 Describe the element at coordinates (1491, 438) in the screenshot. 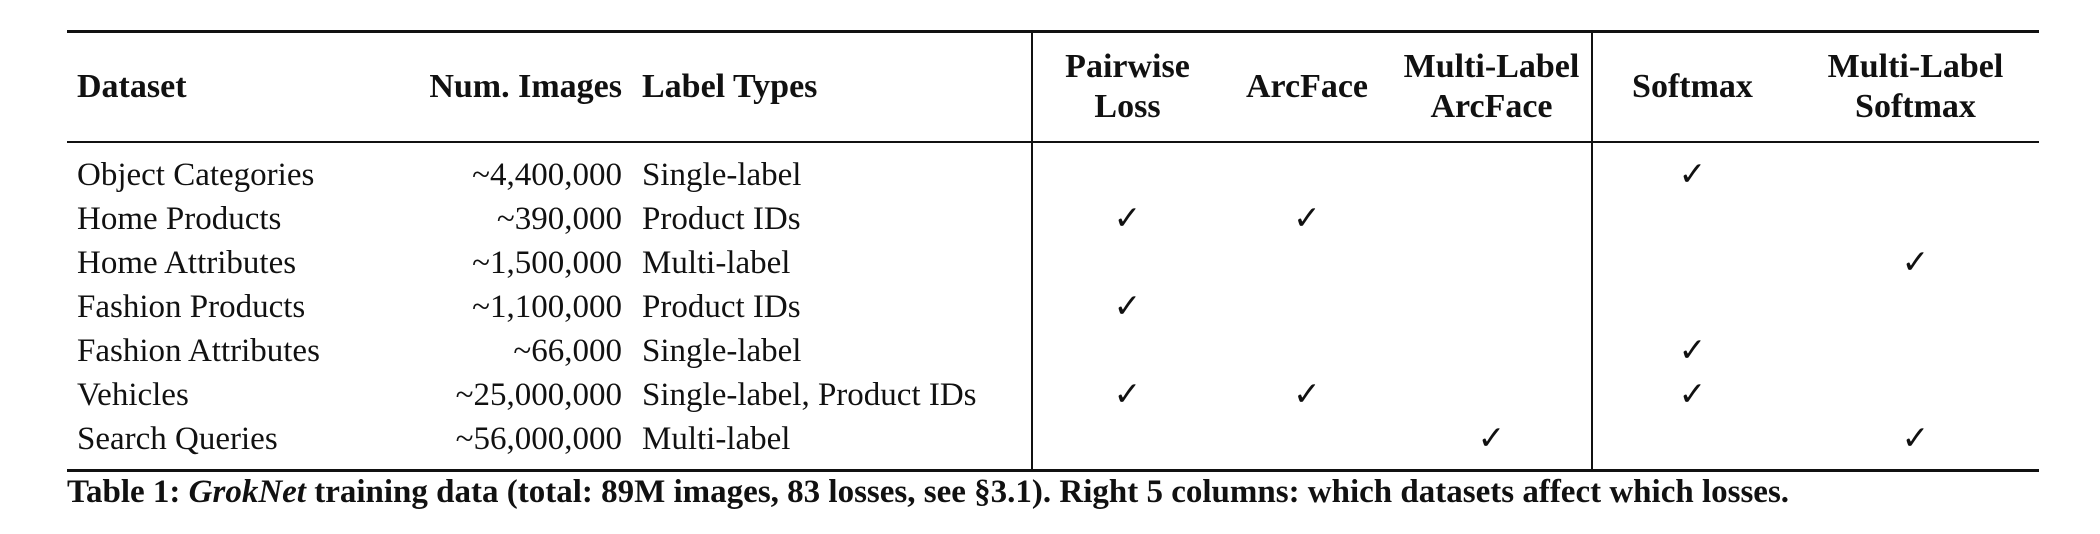

I see `cell-multi-label-arcface: ✓` at that location.